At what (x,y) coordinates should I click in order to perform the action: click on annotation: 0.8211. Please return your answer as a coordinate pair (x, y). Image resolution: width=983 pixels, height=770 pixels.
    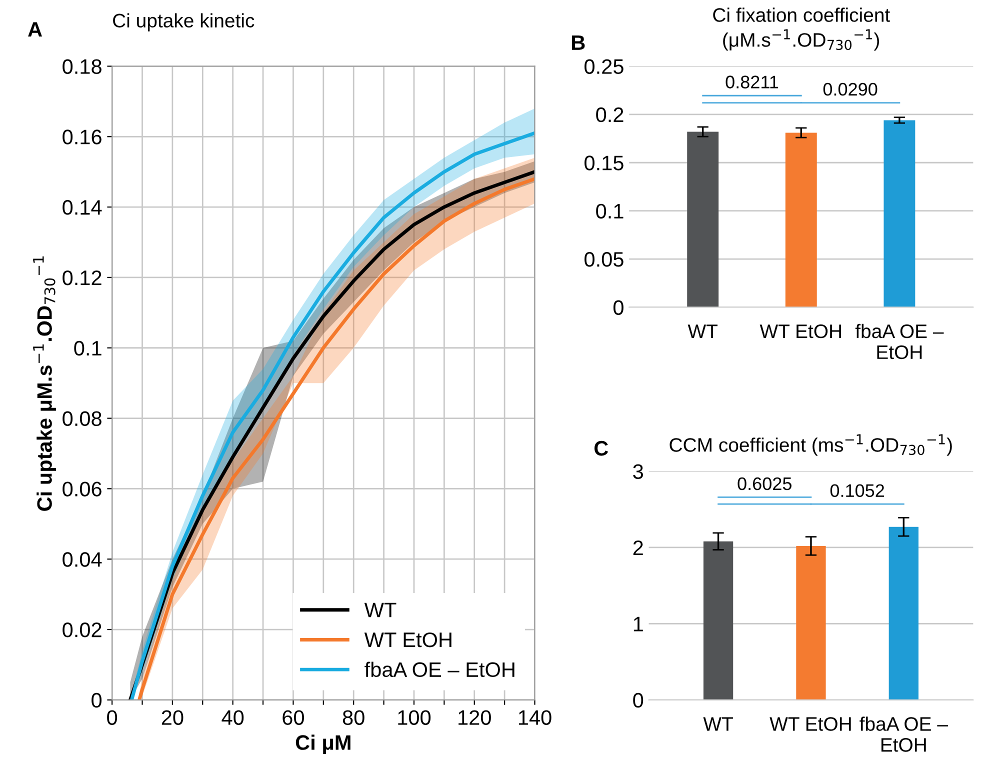
    Looking at the image, I should click on (752, 82).